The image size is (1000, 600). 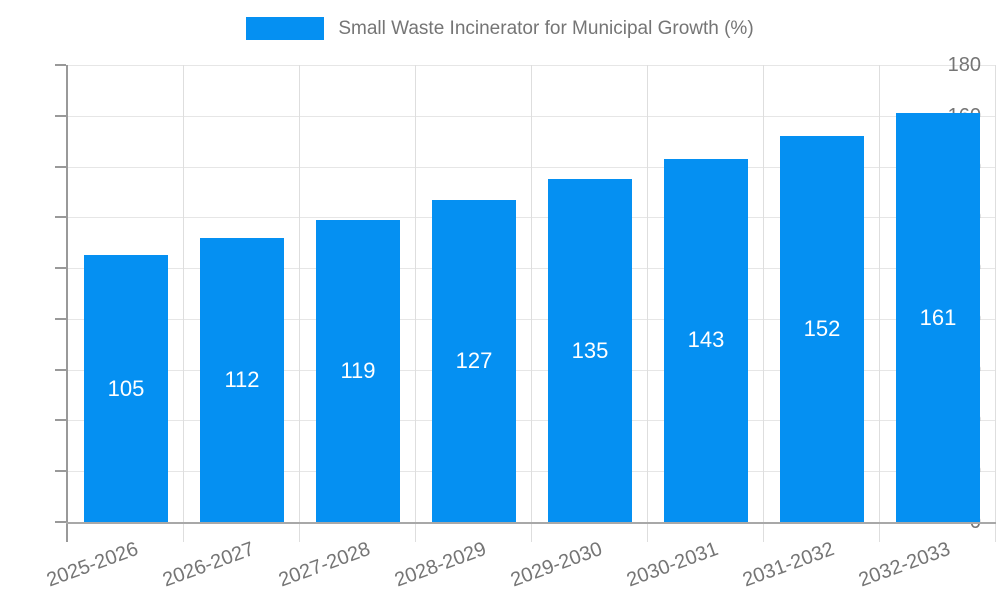 I want to click on x-tick-label: 2030-2031, so click(x=673, y=565).